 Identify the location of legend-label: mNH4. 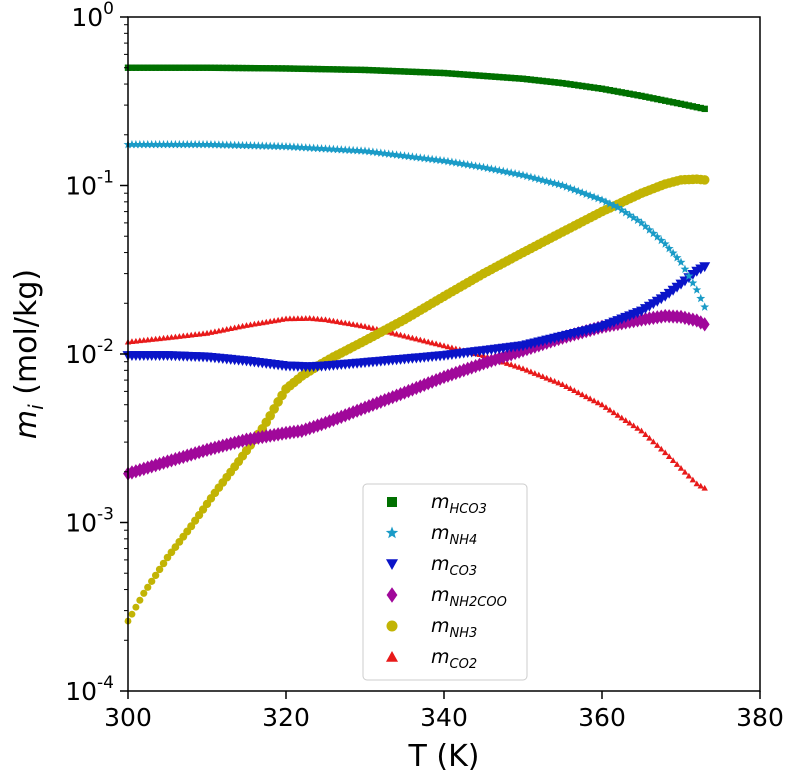
(454, 535).